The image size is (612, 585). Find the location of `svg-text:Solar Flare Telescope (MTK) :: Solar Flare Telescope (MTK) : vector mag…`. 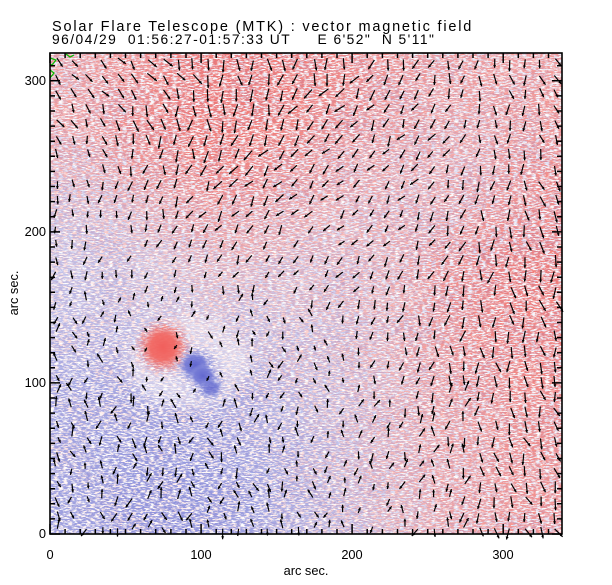

svg-text:Solar Flare Telescope (MTK) :: Solar Flare Telescope (MTK) : vector mag… is located at coordinates (262, 27).